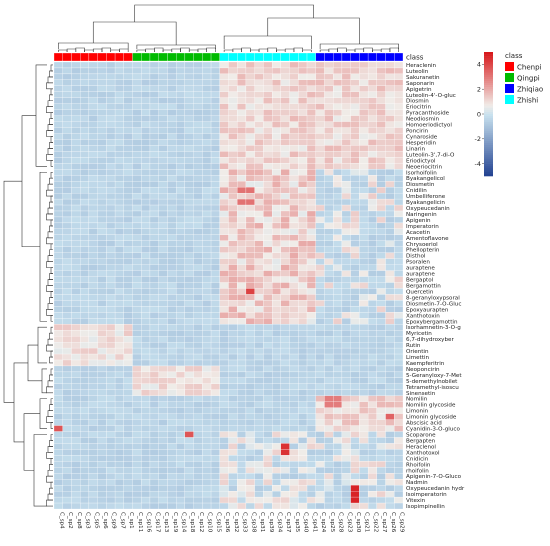 This screenshot has width=550, height=546. I want to click on row-label: Rutin, so click(413, 346).